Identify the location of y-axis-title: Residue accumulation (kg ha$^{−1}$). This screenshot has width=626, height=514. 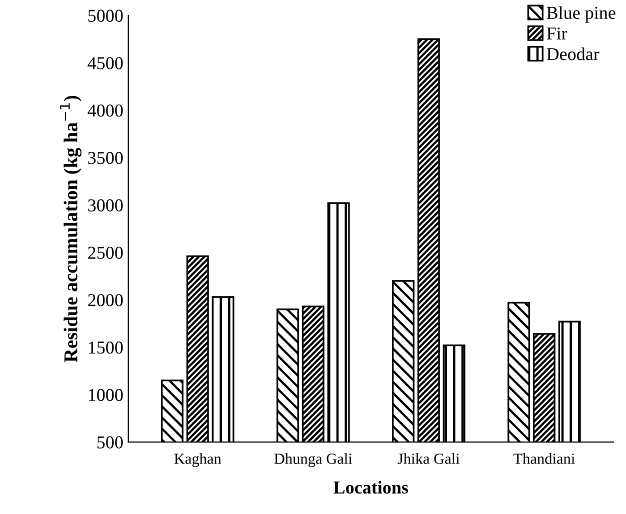
(71, 229).